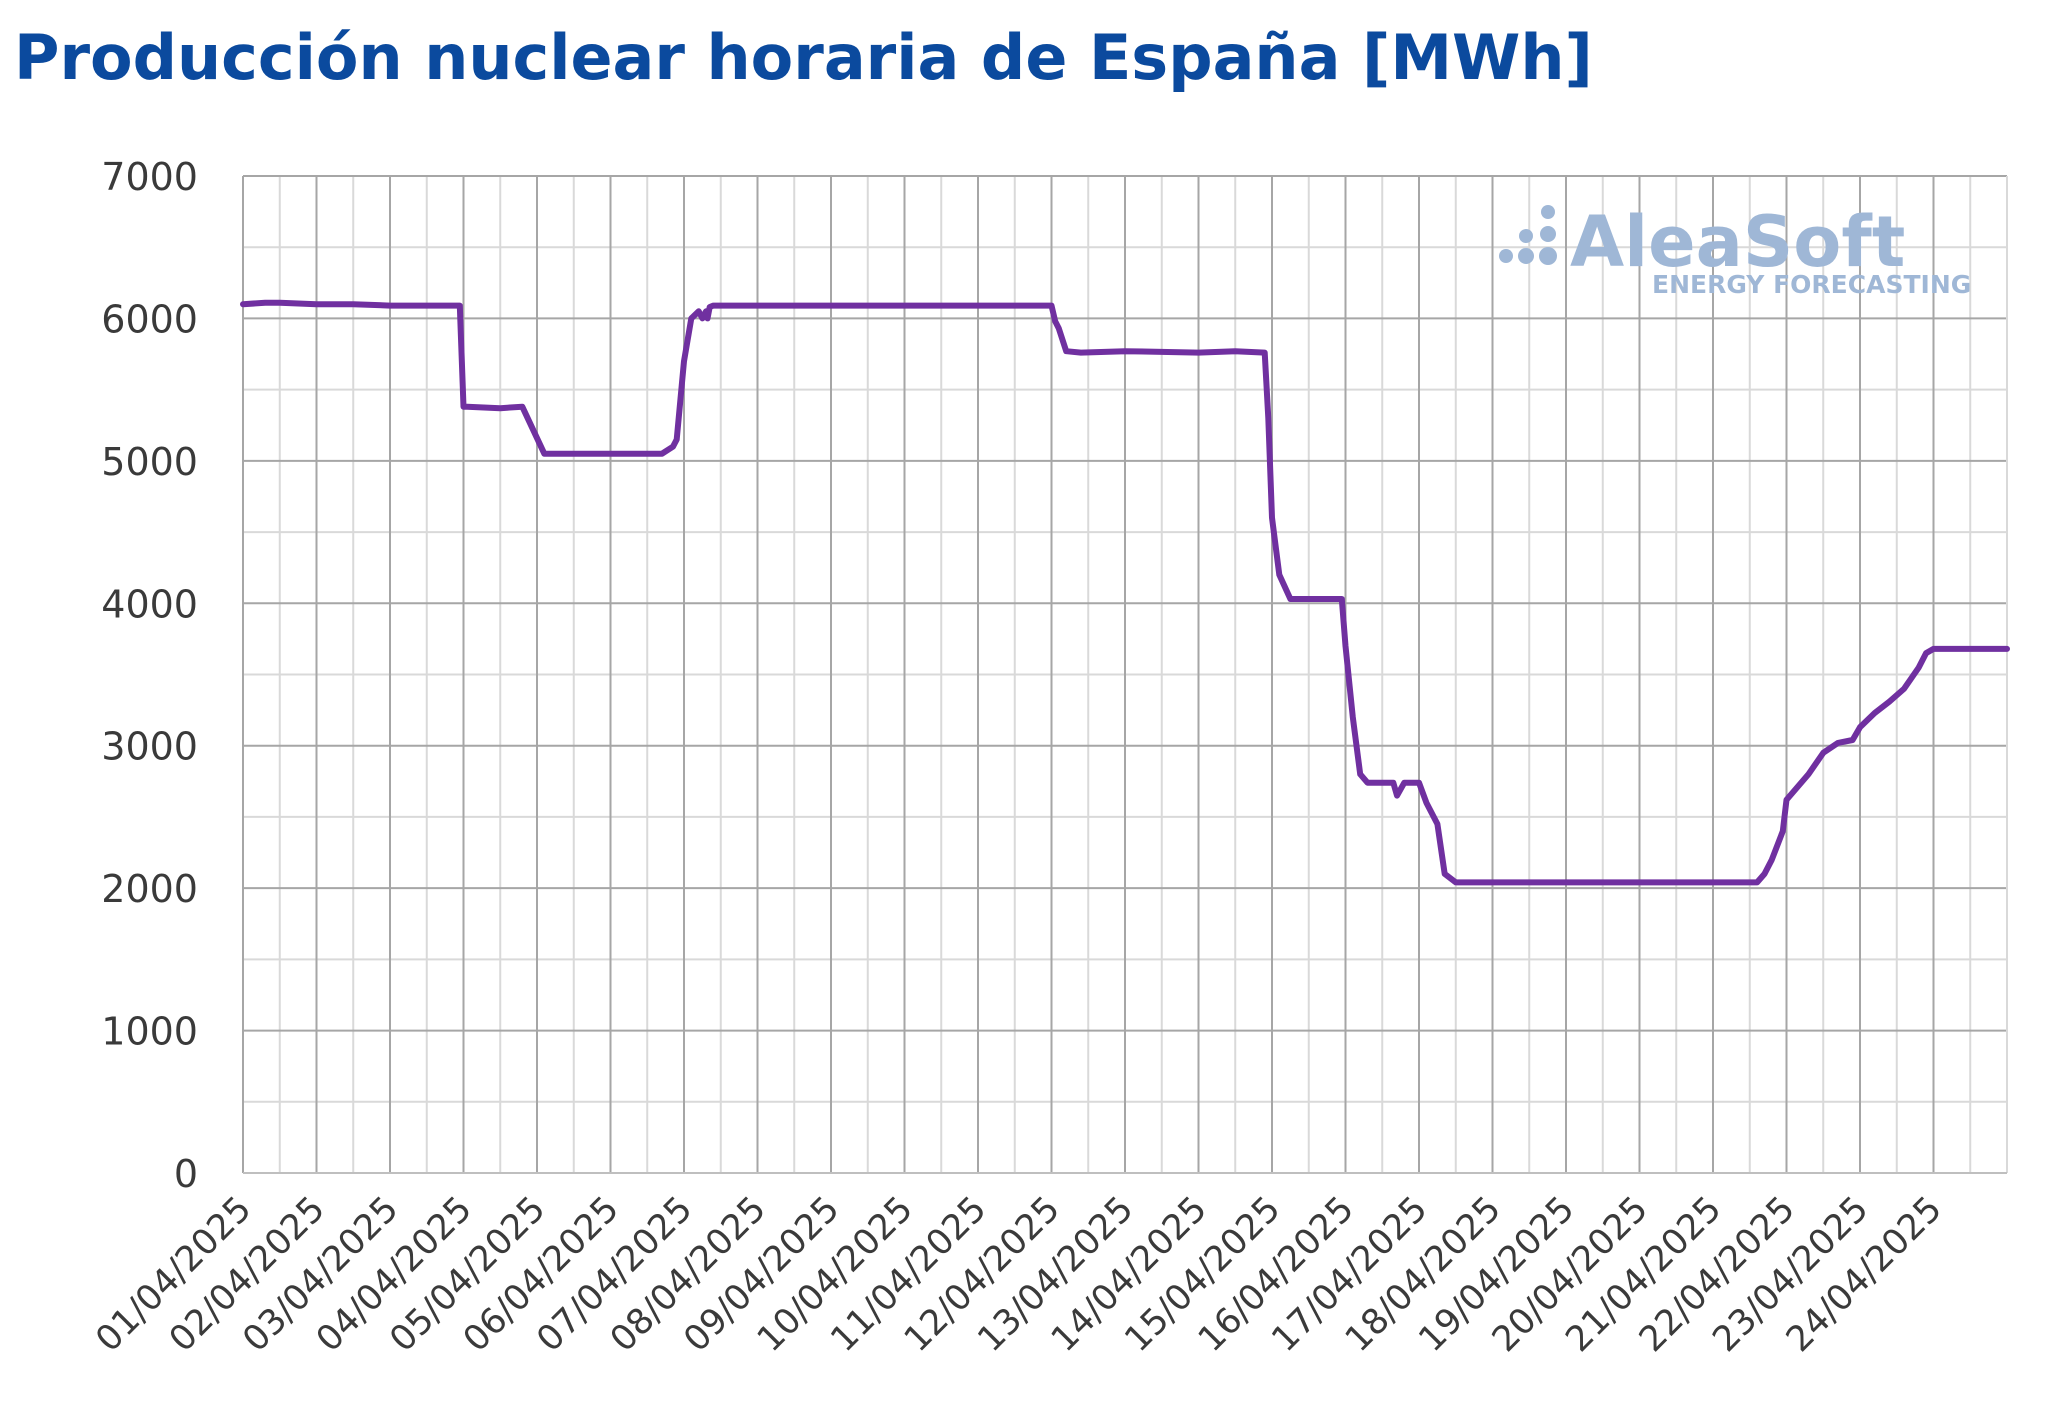 The height and width of the screenshot is (1420, 2048). What do you see at coordinates (149, 889) in the screenshot?
I see `y-tick-label: 2000` at bounding box center [149, 889].